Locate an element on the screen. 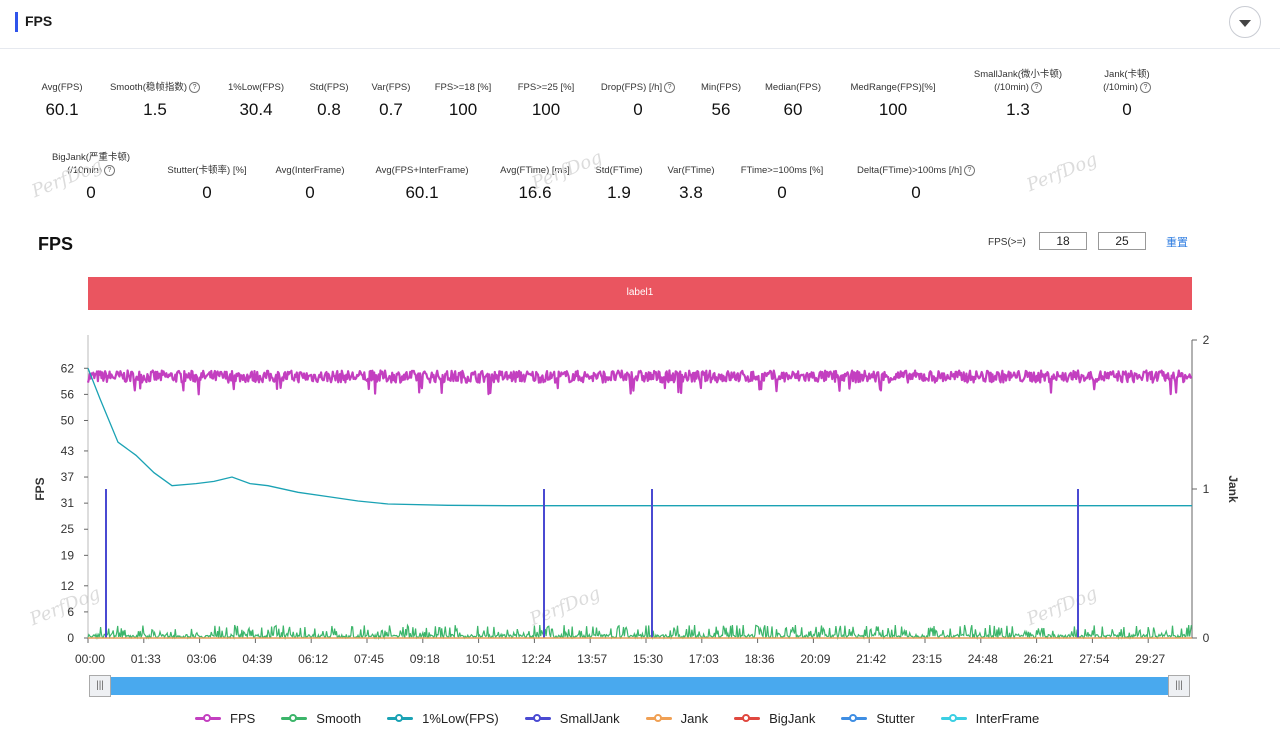 The height and width of the screenshot is (742, 1280). x-tick-label: 15:30 is located at coordinates (648, 659).